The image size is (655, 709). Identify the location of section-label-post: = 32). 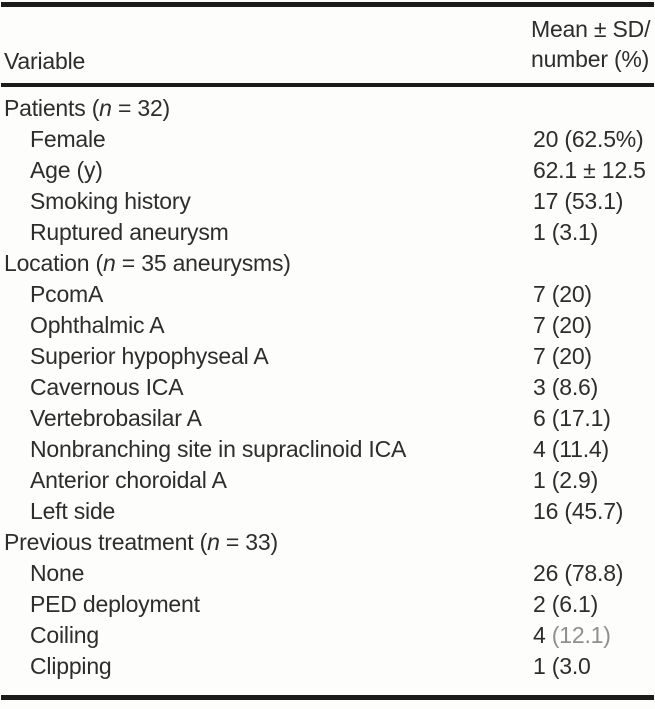
(141, 108).